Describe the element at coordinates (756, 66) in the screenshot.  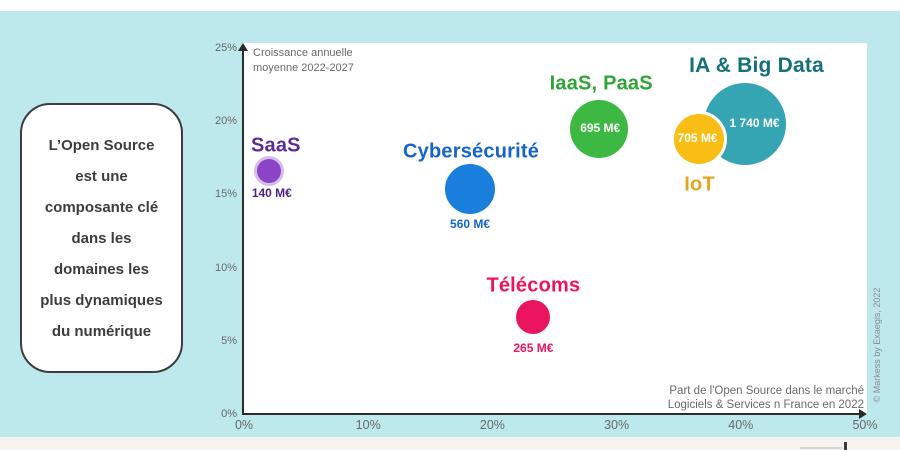
I see `bubble-label-ia-big-data: IA & Big Data` at that location.